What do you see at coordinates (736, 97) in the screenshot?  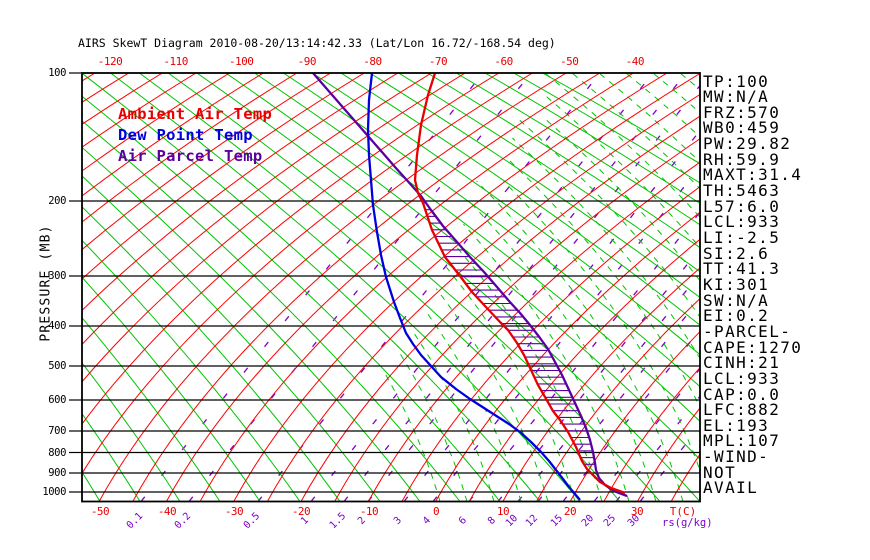 I see `side-panel-stat: MW:N/A` at bounding box center [736, 97].